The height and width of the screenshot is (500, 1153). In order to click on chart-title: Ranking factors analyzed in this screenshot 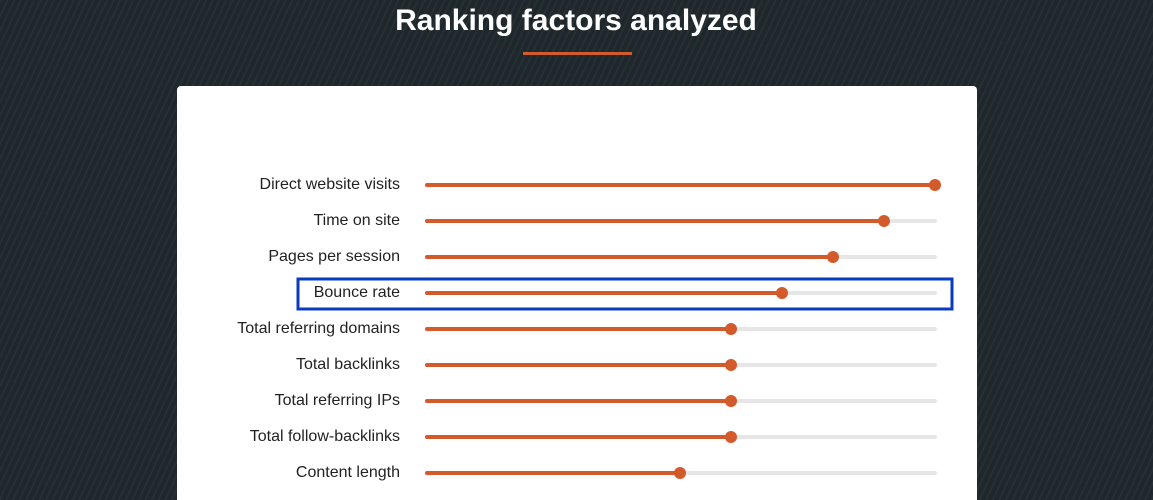, I will do `click(576, 20)`.